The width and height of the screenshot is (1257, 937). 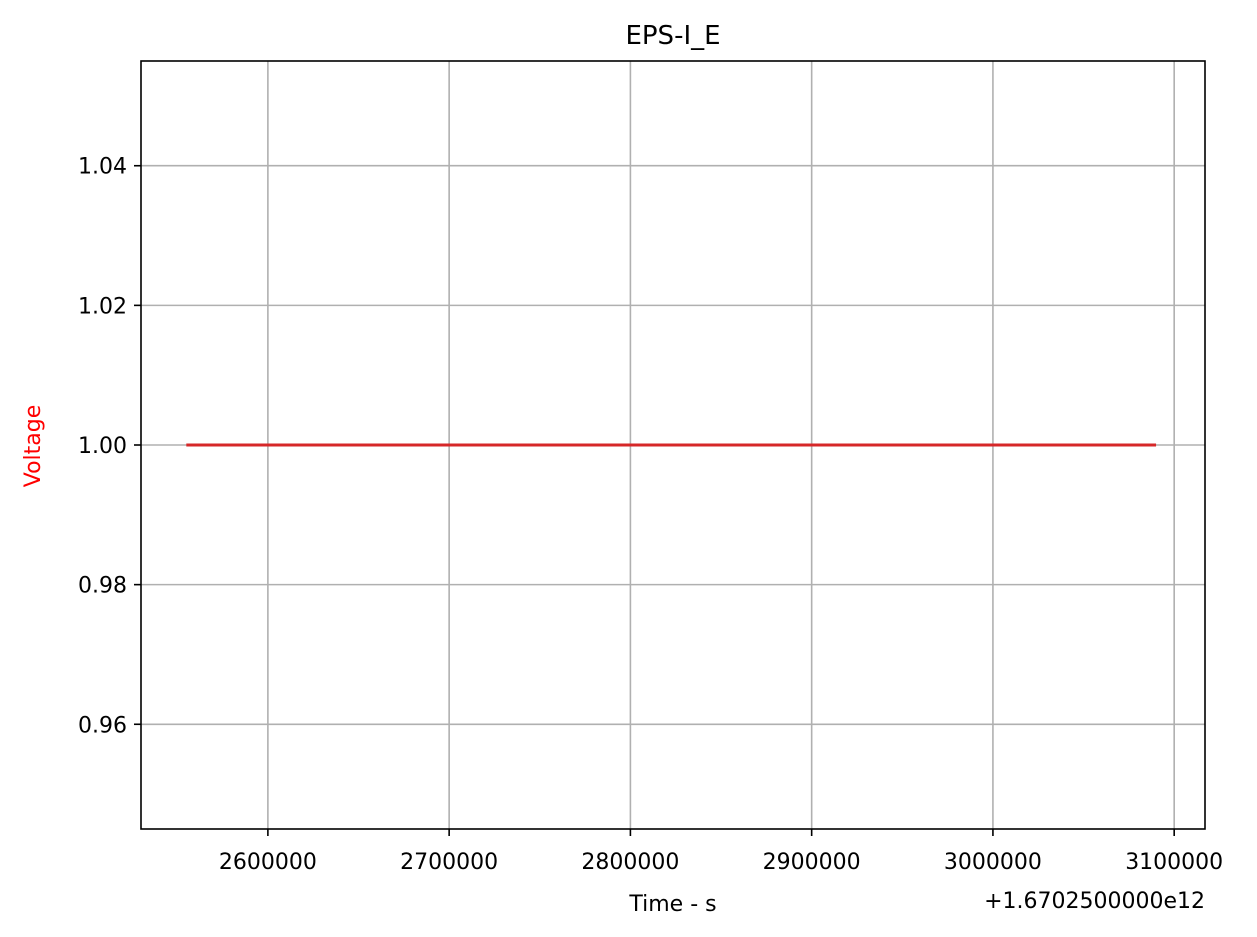 What do you see at coordinates (102, 725) in the screenshot?
I see `y-tick-label: 0.96` at bounding box center [102, 725].